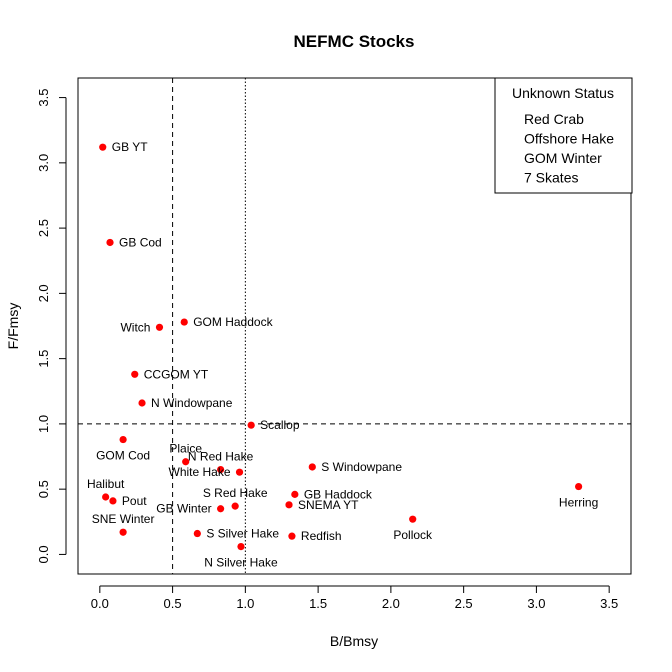  I want to click on legend-title: Unknown Status, so click(563, 93).